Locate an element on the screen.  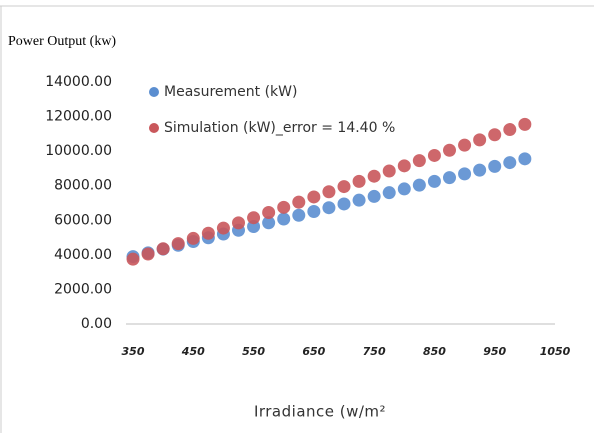
y-tick-label: 14000.00 is located at coordinates (78, 82).